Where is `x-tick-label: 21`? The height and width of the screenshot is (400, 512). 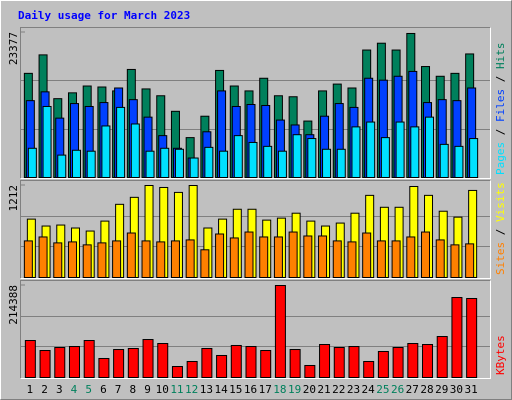
x-tick-label: 21 is located at coordinates (323, 389).